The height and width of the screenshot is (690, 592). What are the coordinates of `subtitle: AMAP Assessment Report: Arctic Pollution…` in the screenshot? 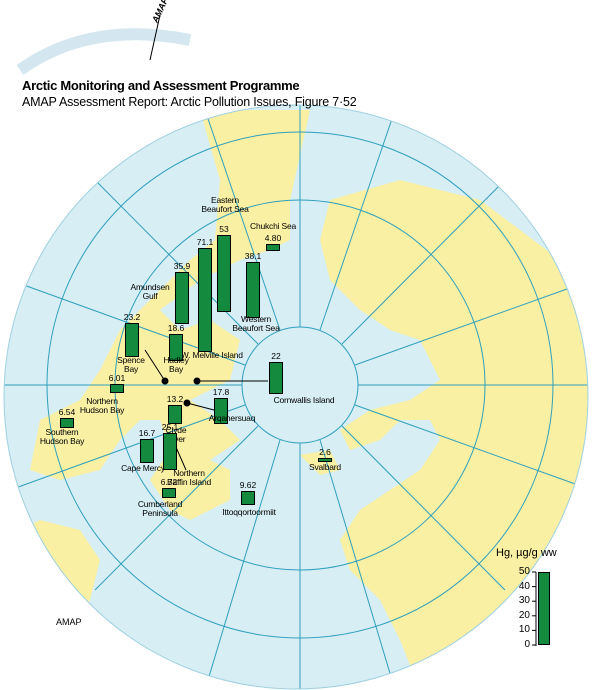 It's located at (189, 102).